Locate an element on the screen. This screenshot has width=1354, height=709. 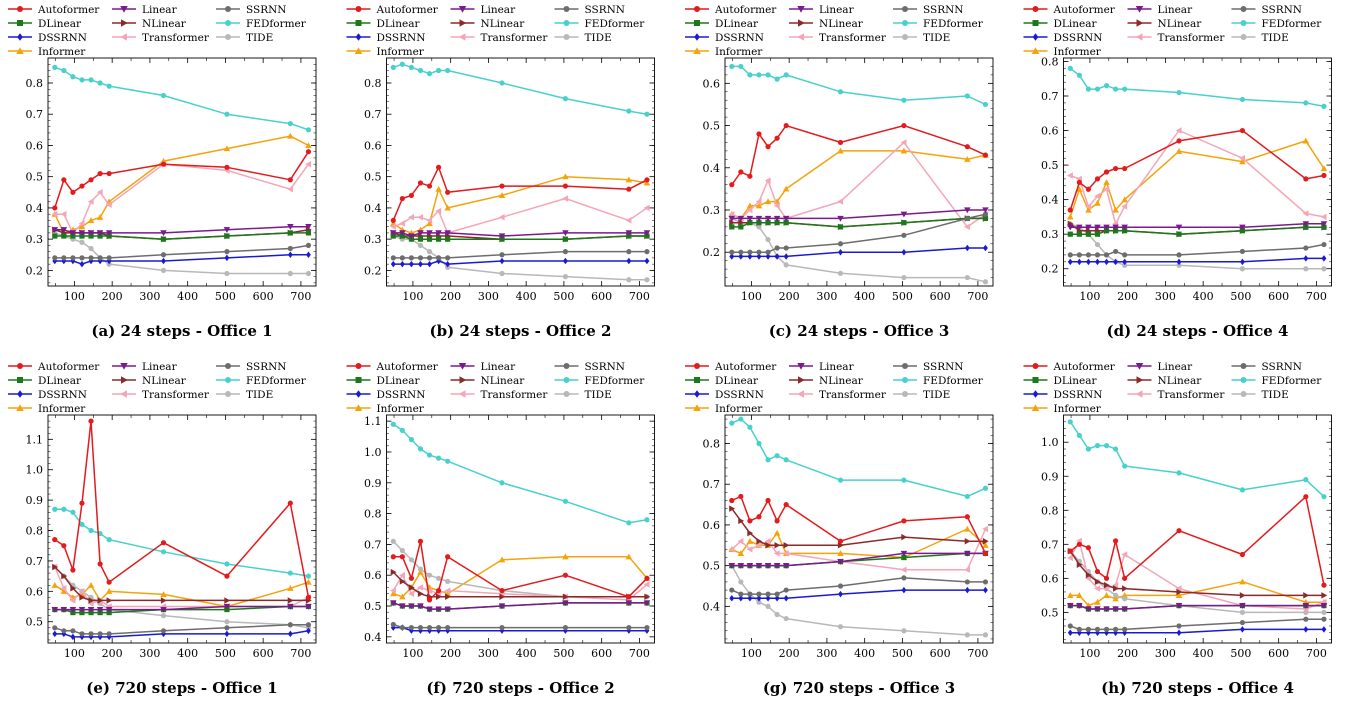
legend-item: Informer is located at coordinates (47, 52).